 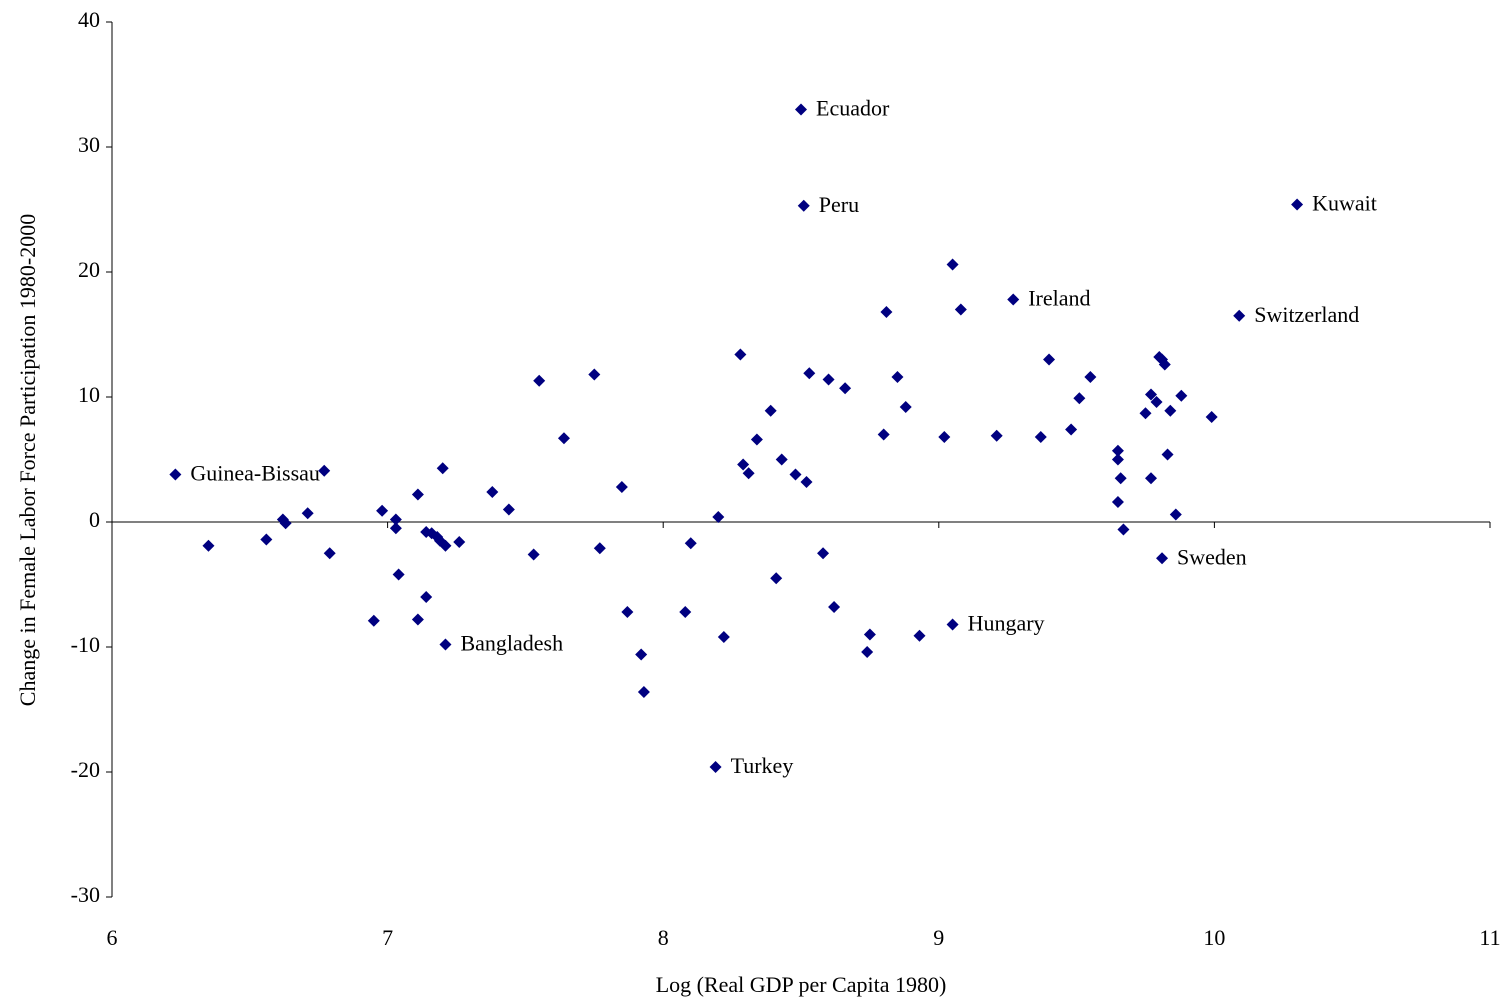 I want to click on point-label: Kuwait, so click(x=1344, y=203).